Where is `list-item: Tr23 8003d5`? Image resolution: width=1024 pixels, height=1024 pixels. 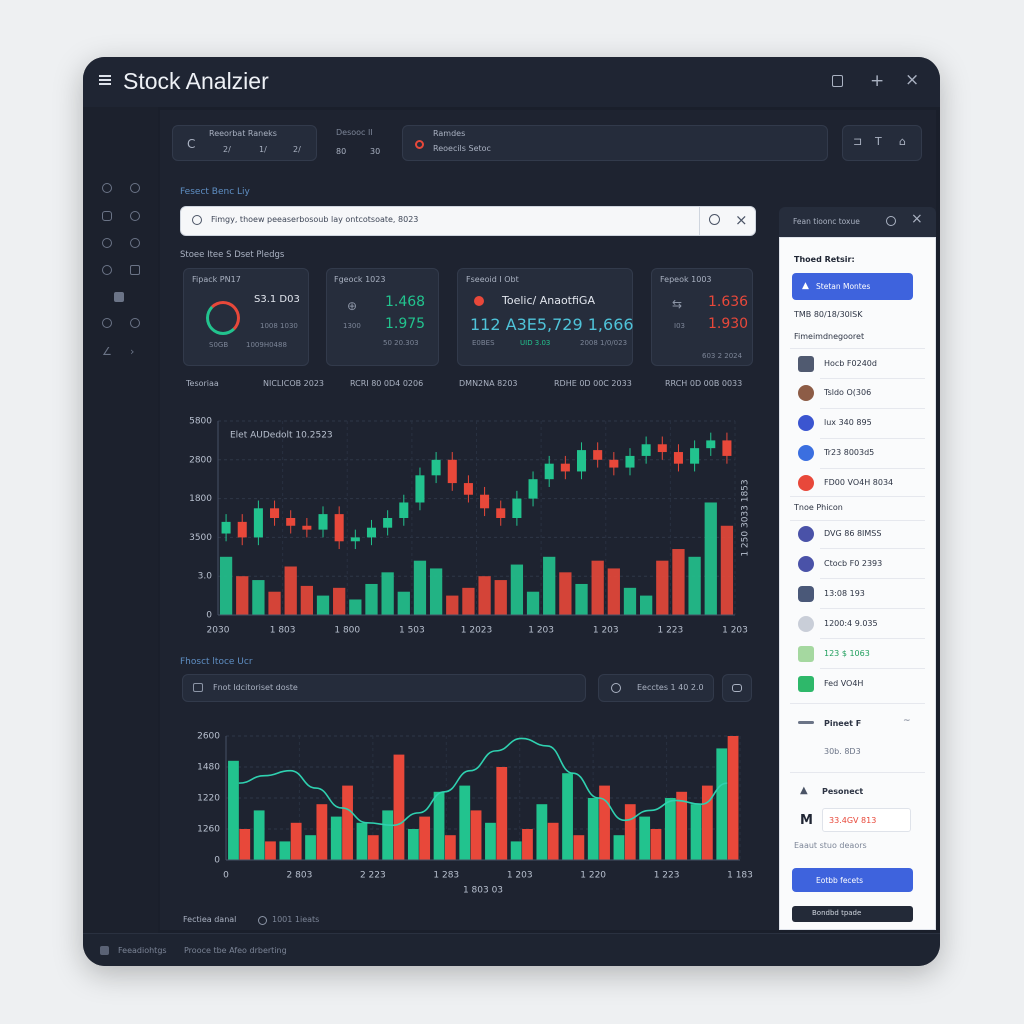
list-item: Tr23 8003d5 is located at coordinates (849, 452).